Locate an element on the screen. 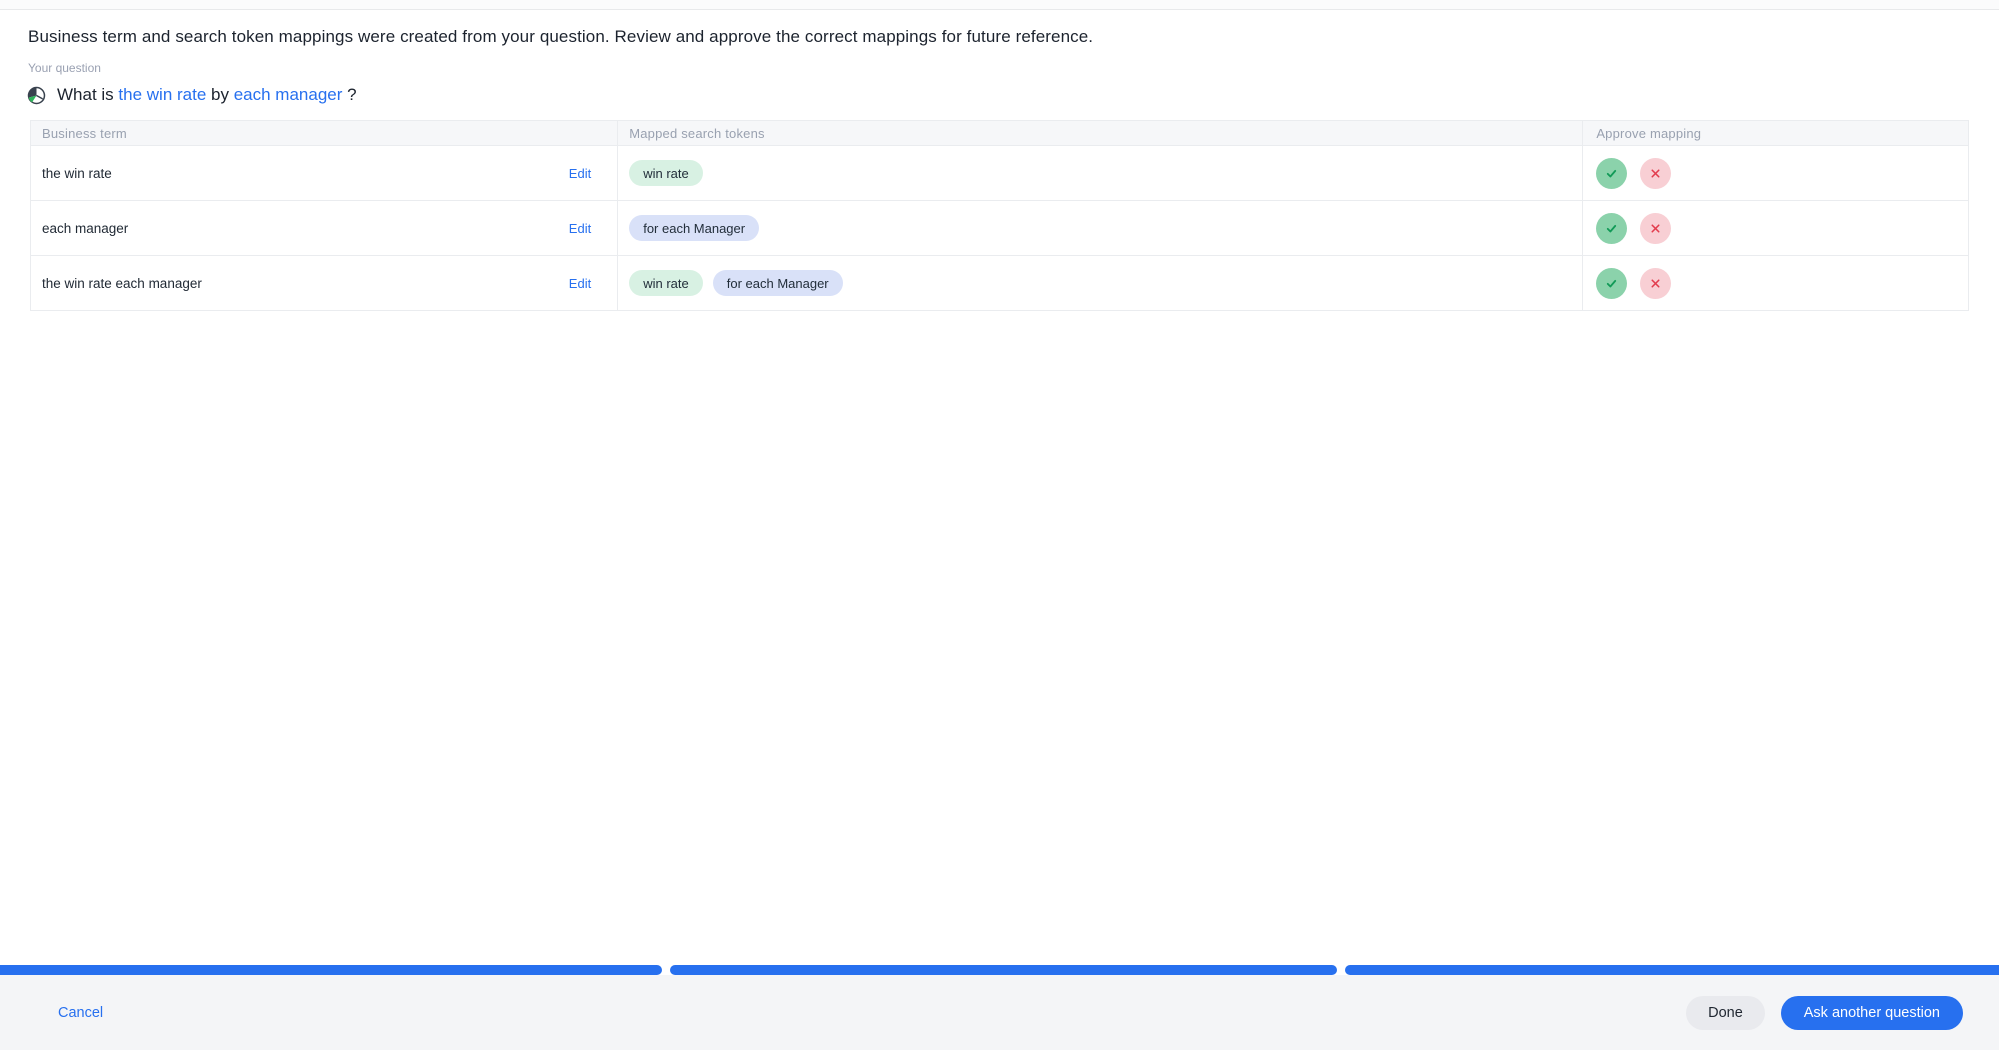 The height and width of the screenshot is (1050, 1999). footer-bar: Cancel Done Ask another question is located at coordinates (999, 1012).